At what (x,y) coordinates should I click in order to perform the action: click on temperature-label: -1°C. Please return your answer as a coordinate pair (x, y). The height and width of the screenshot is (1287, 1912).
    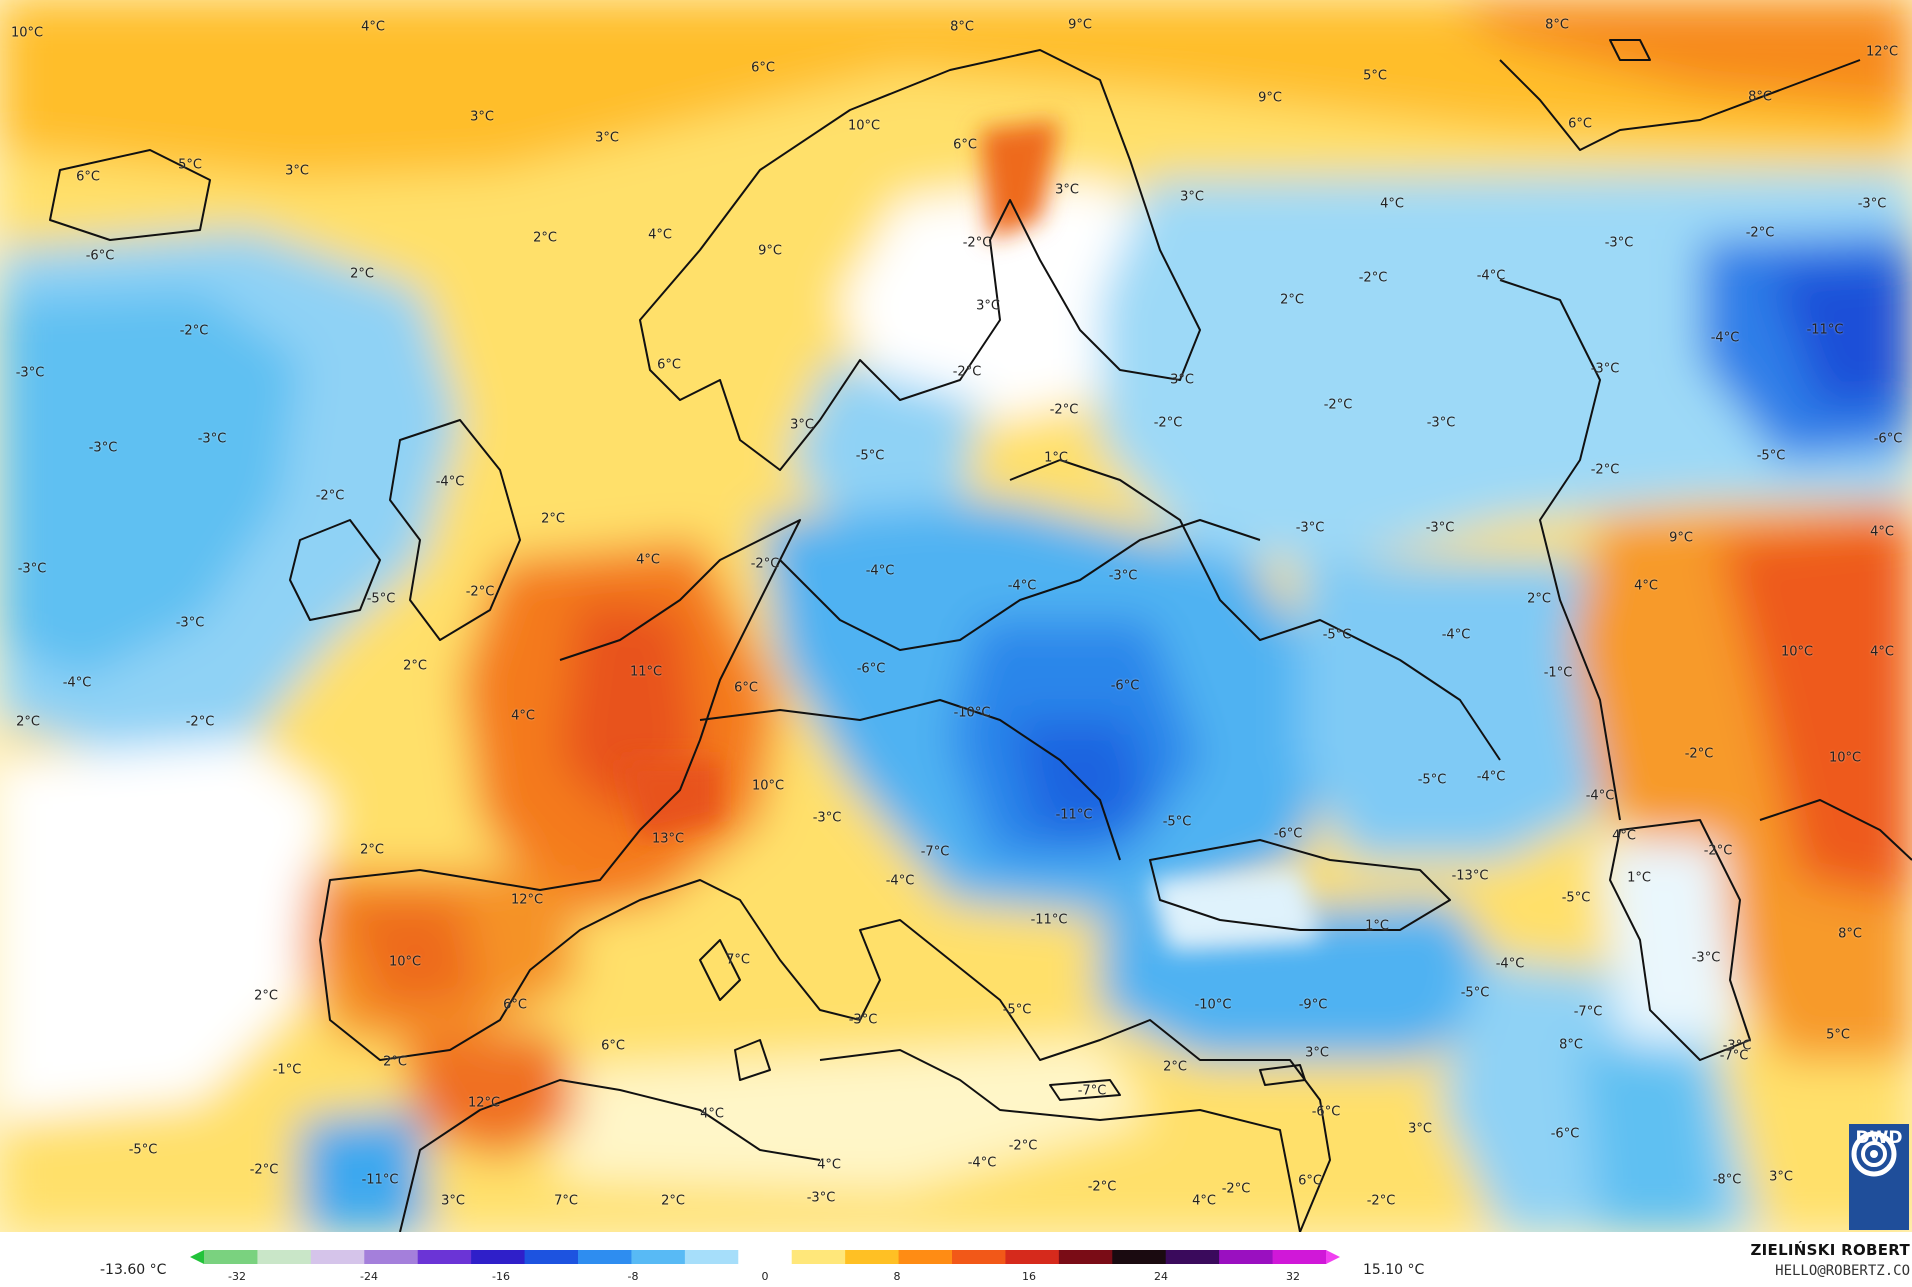
    Looking at the image, I should click on (287, 1070).